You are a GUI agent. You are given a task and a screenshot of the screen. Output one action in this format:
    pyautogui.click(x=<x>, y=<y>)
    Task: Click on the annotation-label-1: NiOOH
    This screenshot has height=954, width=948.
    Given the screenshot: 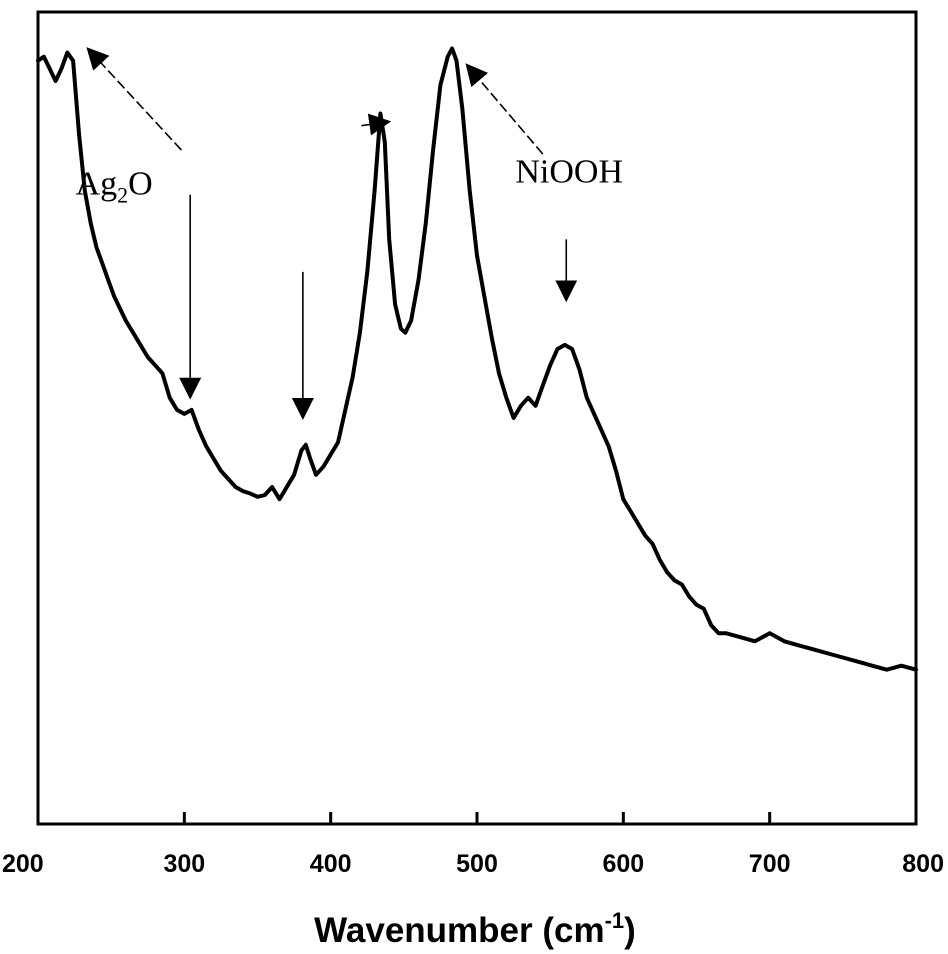 What is the action you would take?
    pyautogui.click(x=569, y=172)
    